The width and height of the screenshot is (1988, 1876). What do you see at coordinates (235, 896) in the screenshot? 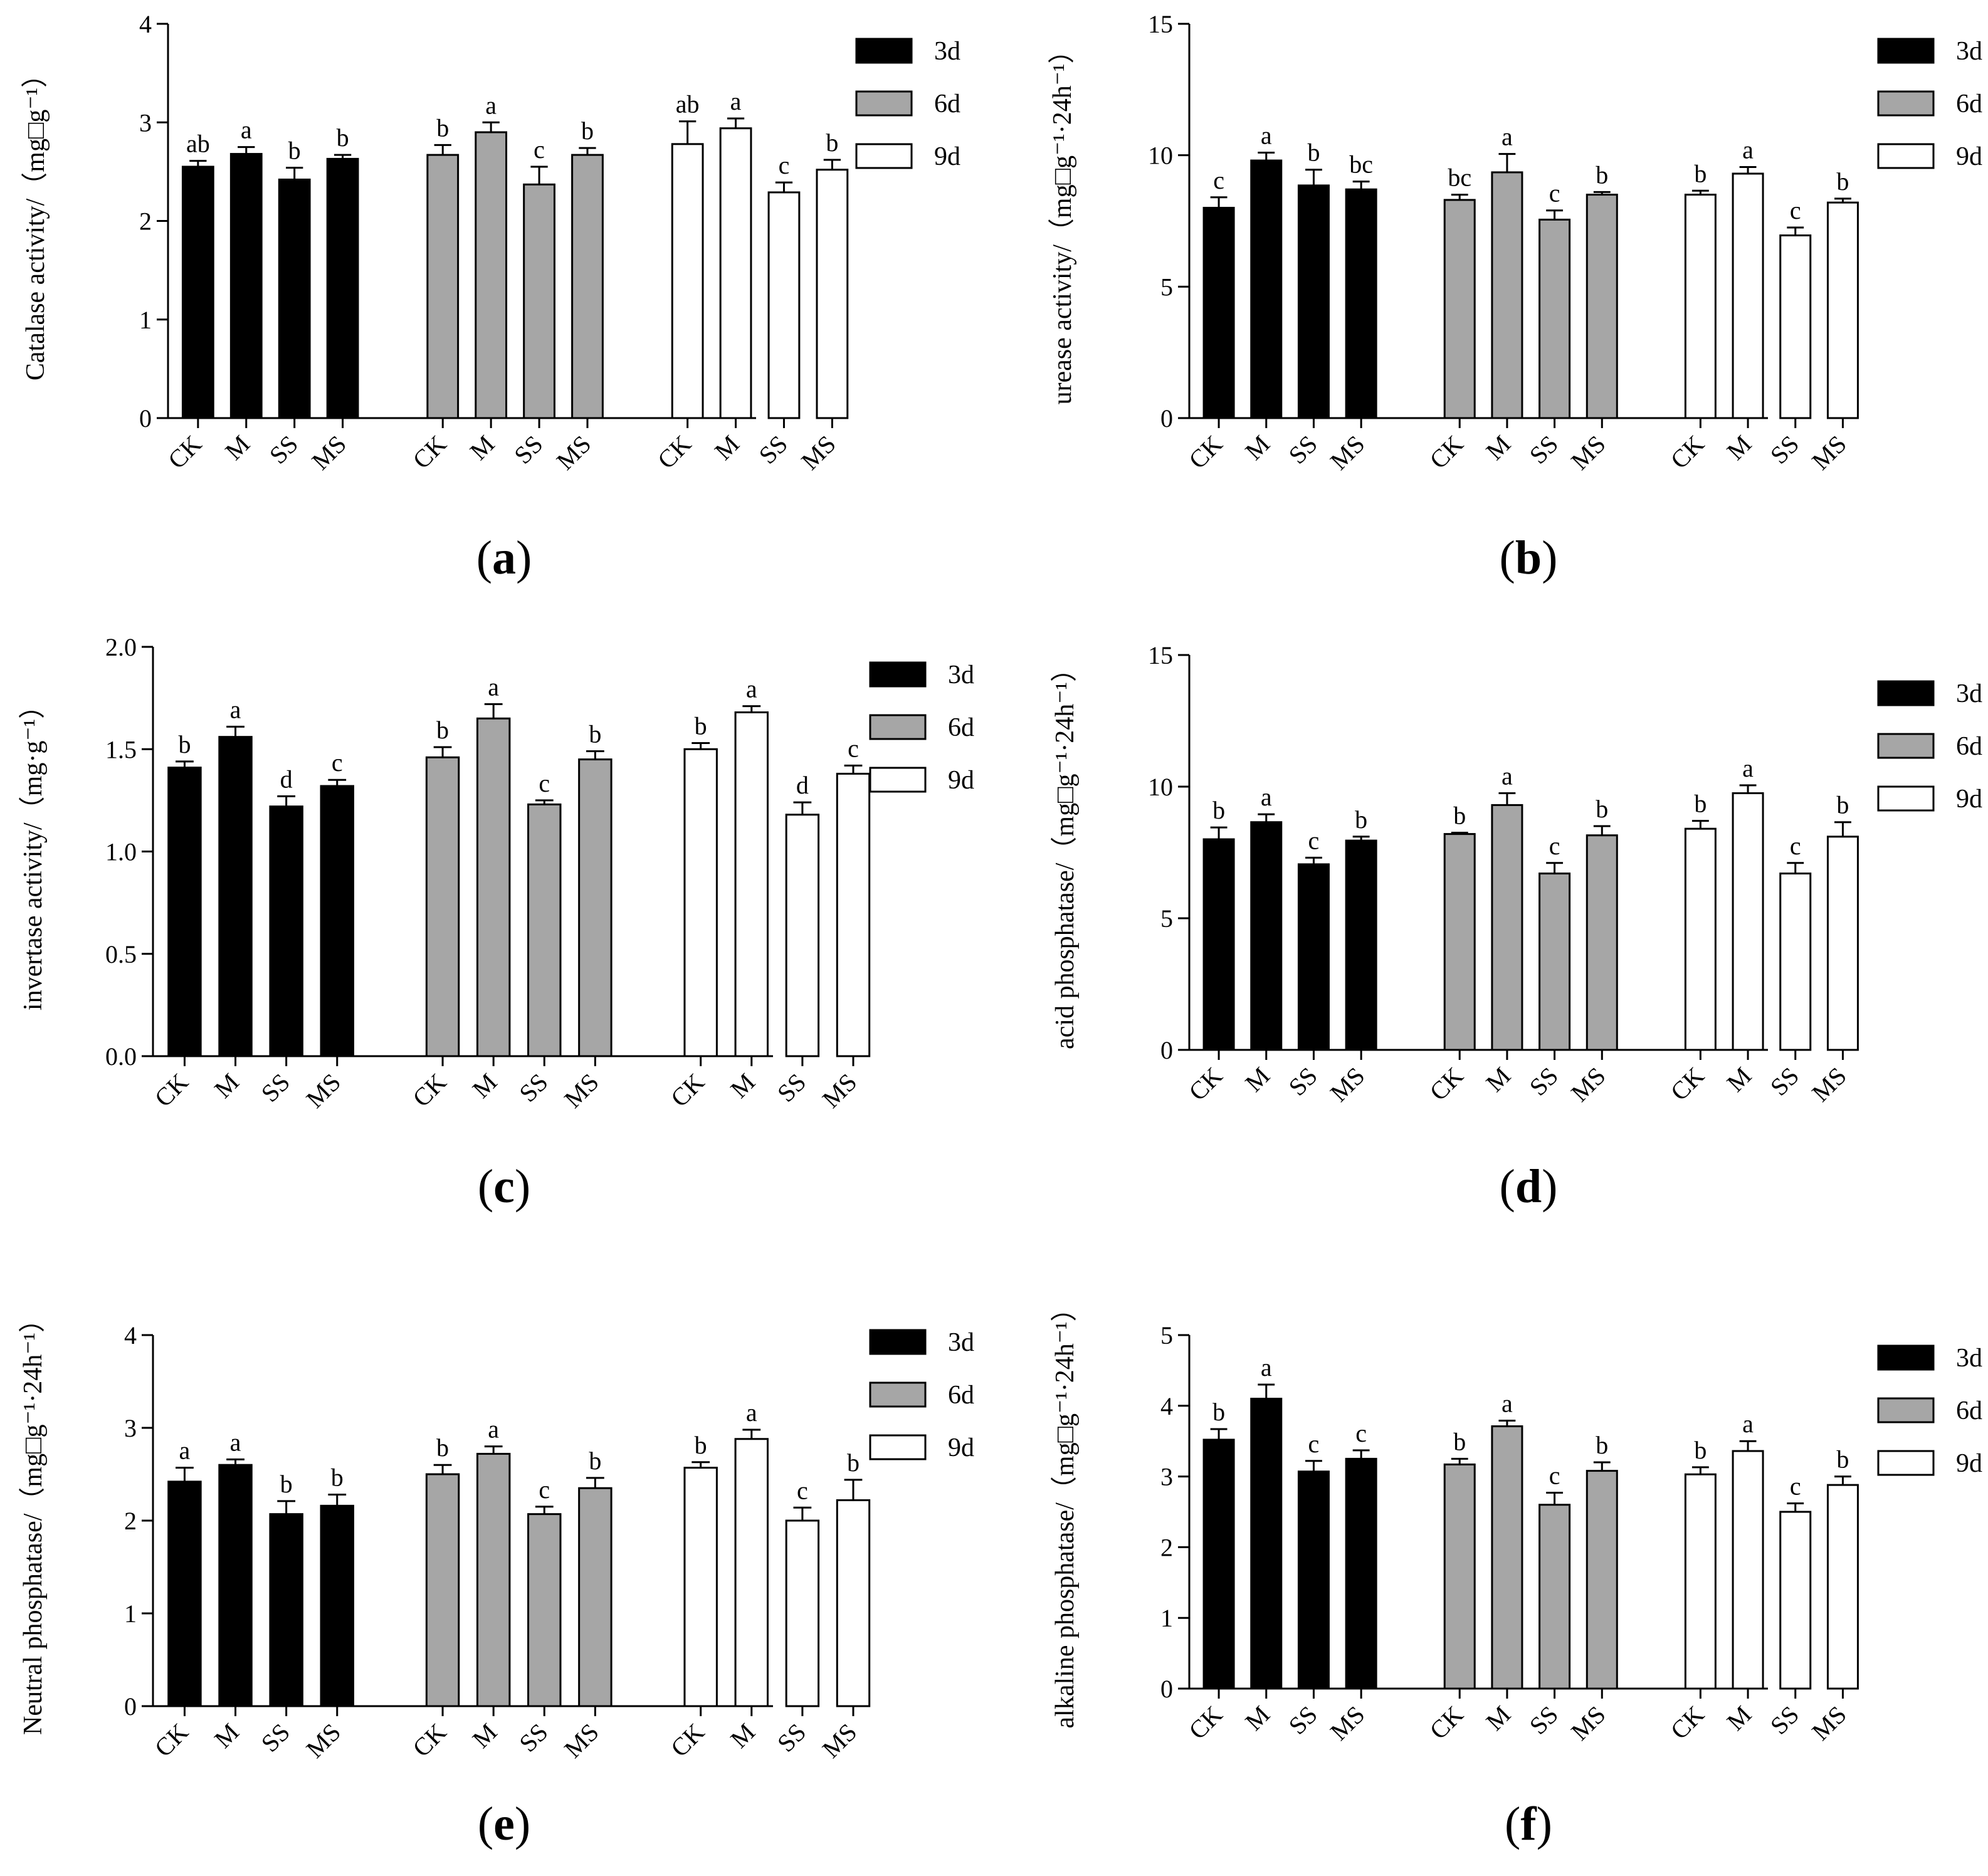
I see `bar-3d-M` at bounding box center [235, 896].